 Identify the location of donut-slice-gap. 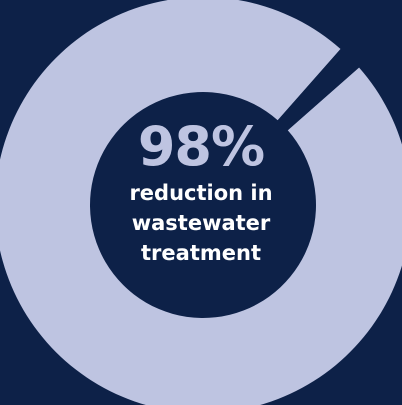
(318, 89).